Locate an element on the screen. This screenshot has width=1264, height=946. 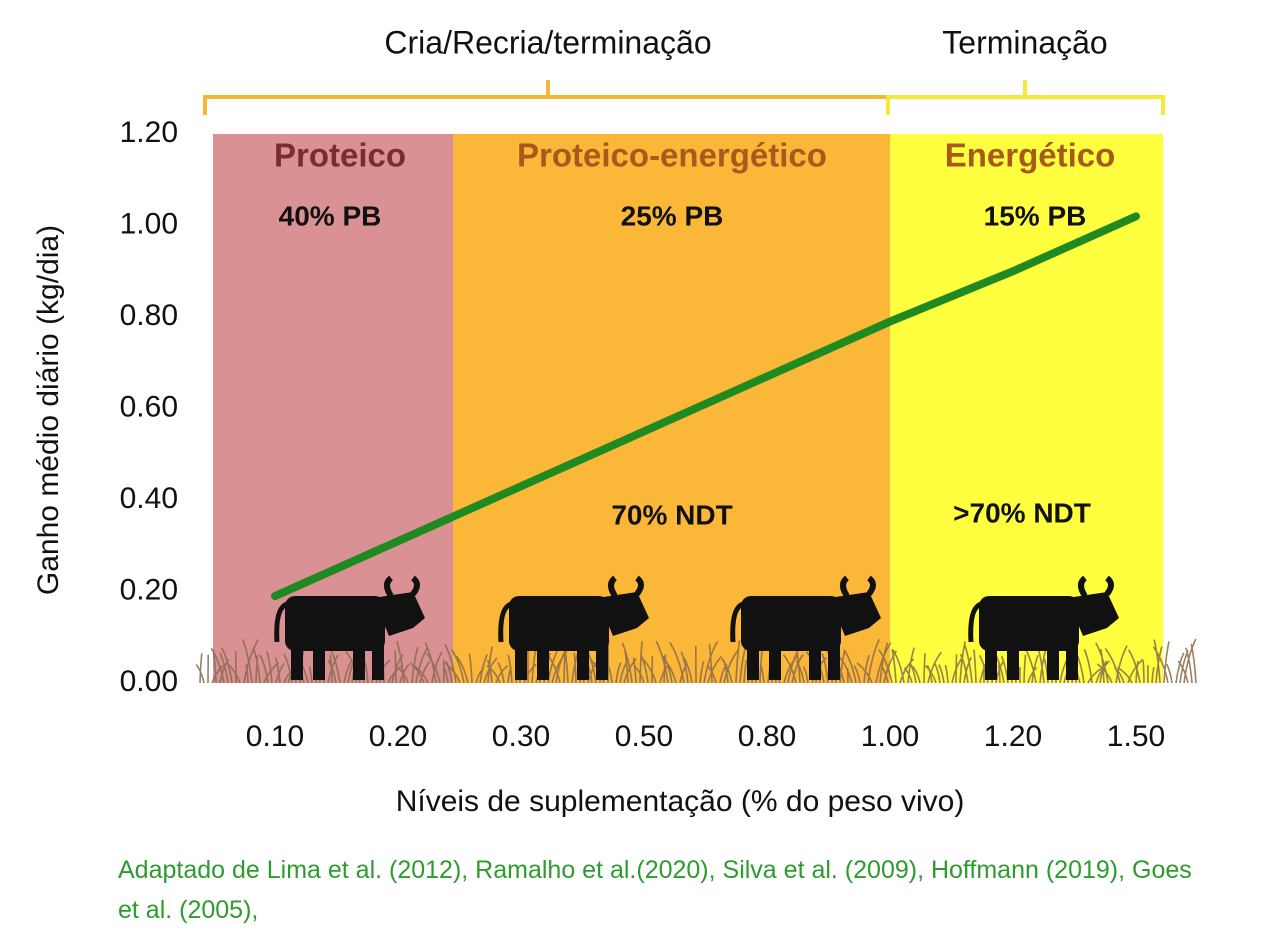
x-tick-label: 1.00 is located at coordinates (890, 736).